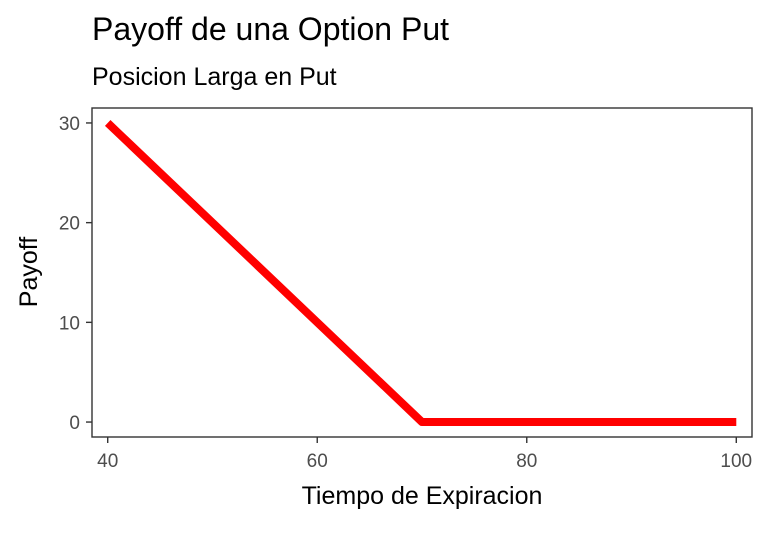  What do you see at coordinates (736, 461) in the screenshot?
I see `x-tick-label-100: 100` at bounding box center [736, 461].